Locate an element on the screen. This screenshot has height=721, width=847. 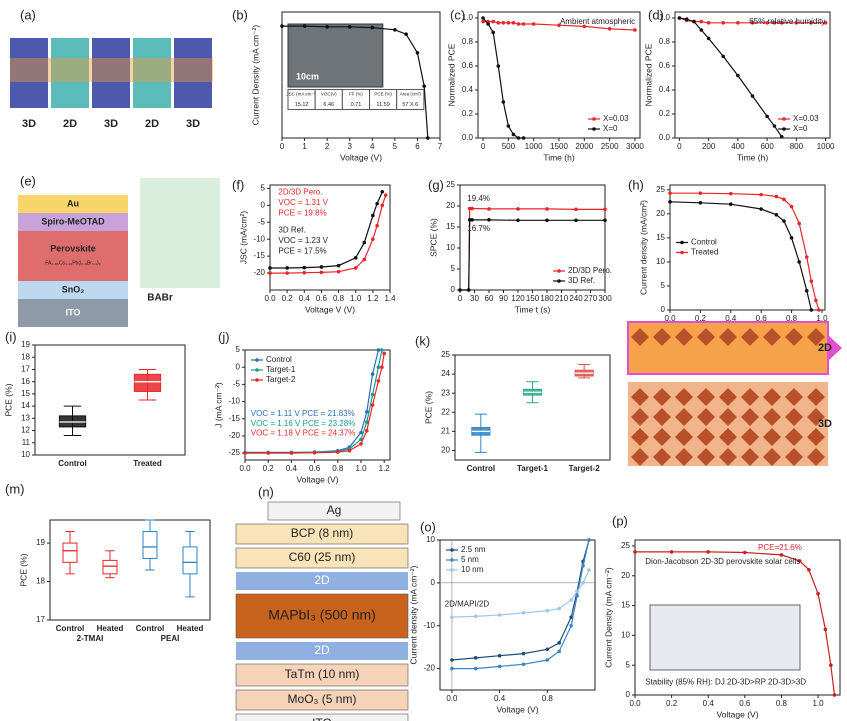
annotation: 3D Ref. is located at coordinates (291, 229).